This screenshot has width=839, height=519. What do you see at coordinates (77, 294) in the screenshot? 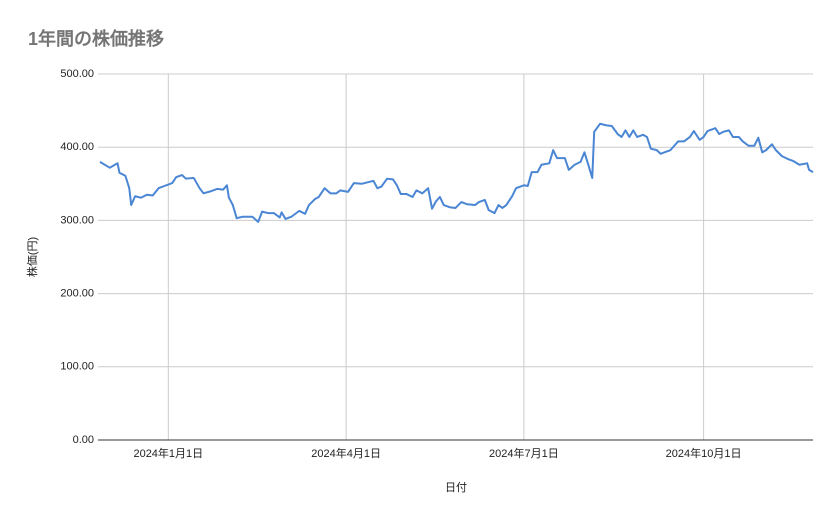
I see `y-tick-label: 200.00` at bounding box center [77, 294].